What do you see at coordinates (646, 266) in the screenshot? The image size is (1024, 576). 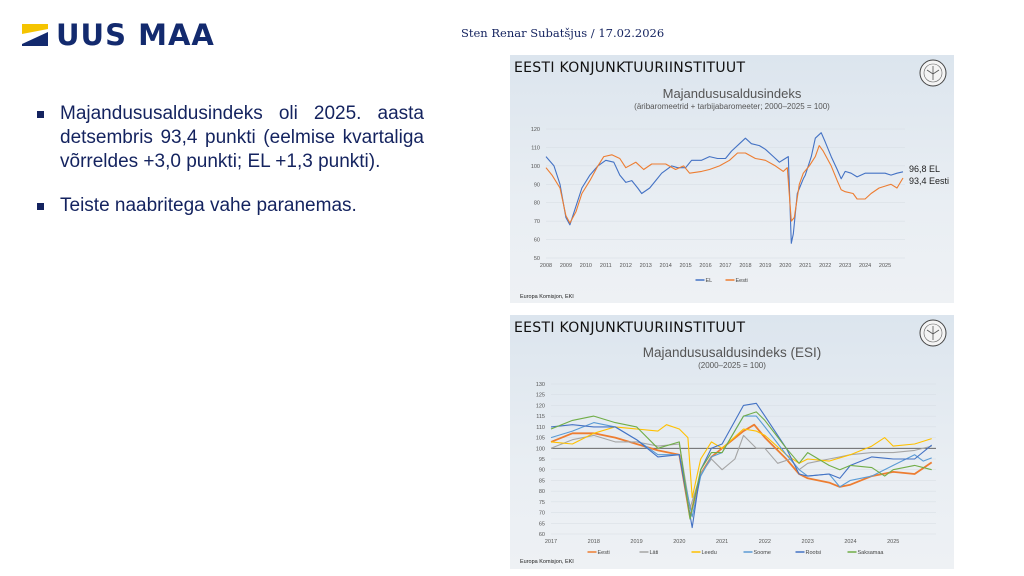 I see `x-tick-label: 2013` at bounding box center [646, 266].